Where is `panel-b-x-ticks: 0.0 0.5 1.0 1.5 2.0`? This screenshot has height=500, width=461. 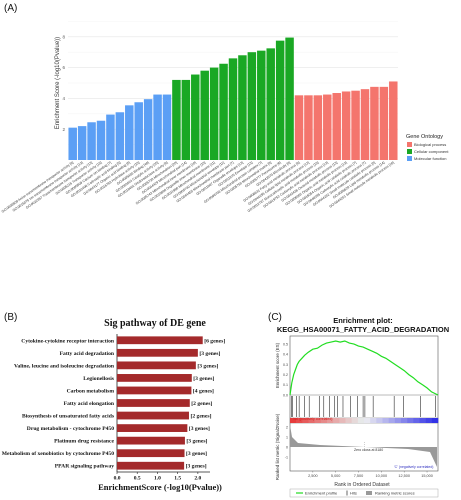 panel-b-x-ticks: 0.0 0.5 1.0 1.5 2.0 is located at coordinates (158, 477).